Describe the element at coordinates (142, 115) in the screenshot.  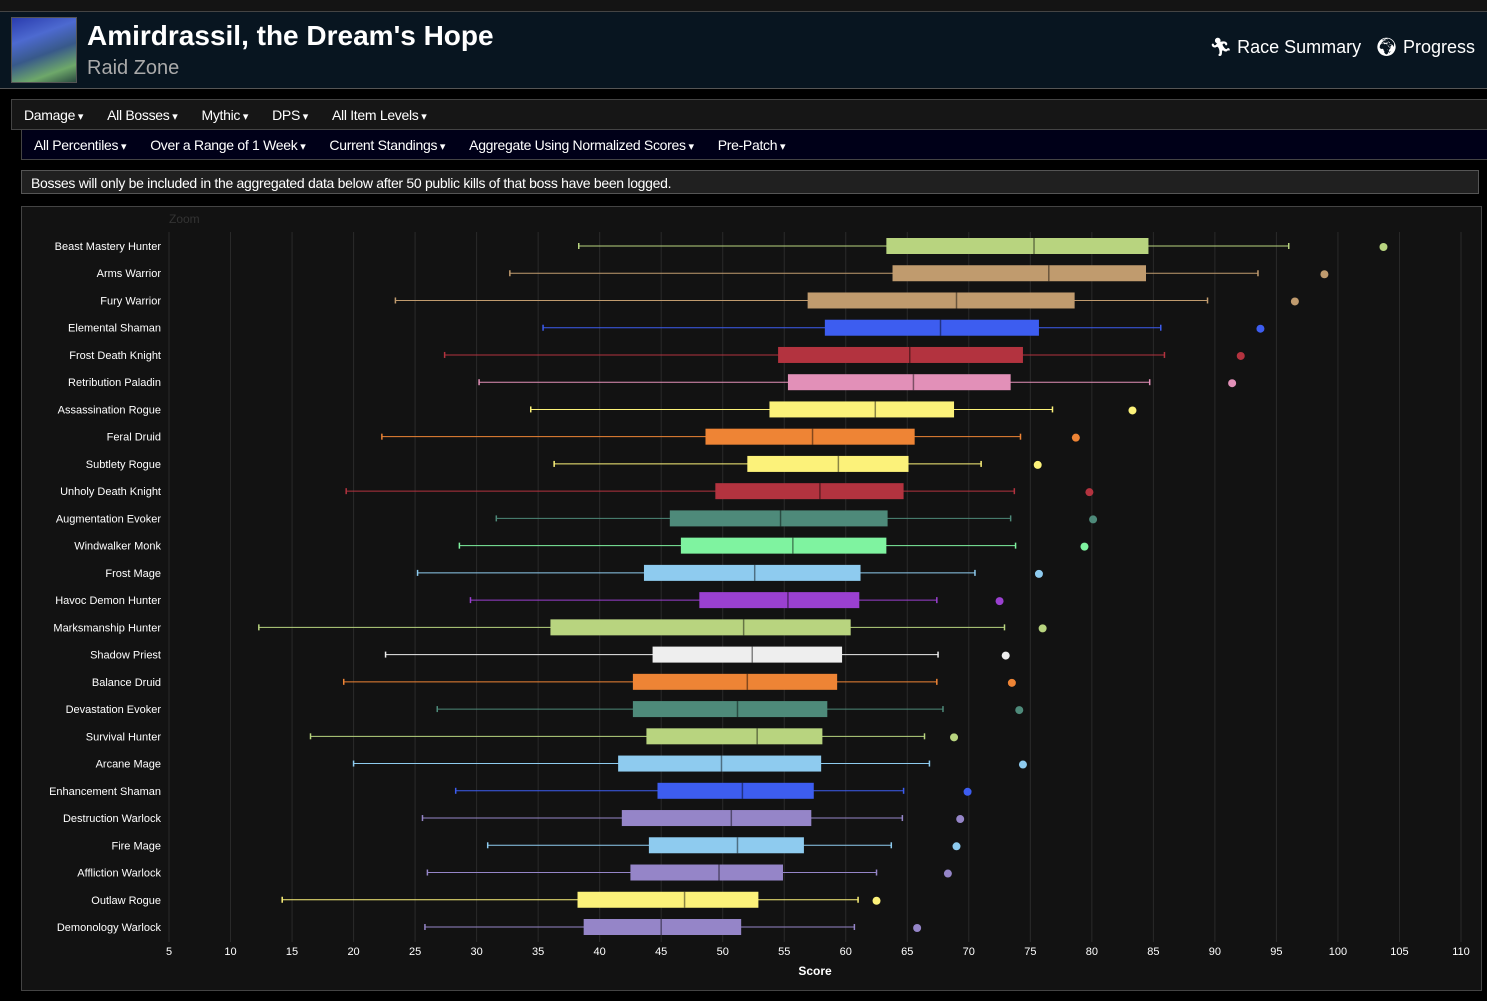
I see `boss-dropdown: All Bosses` at that location.